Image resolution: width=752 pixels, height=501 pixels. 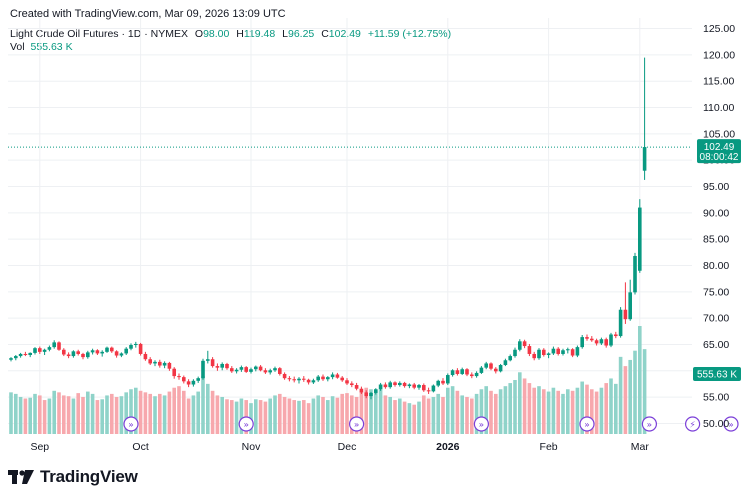 What do you see at coordinates (716, 213) in the screenshot?
I see `y-tick-label: 90.00` at bounding box center [716, 213].